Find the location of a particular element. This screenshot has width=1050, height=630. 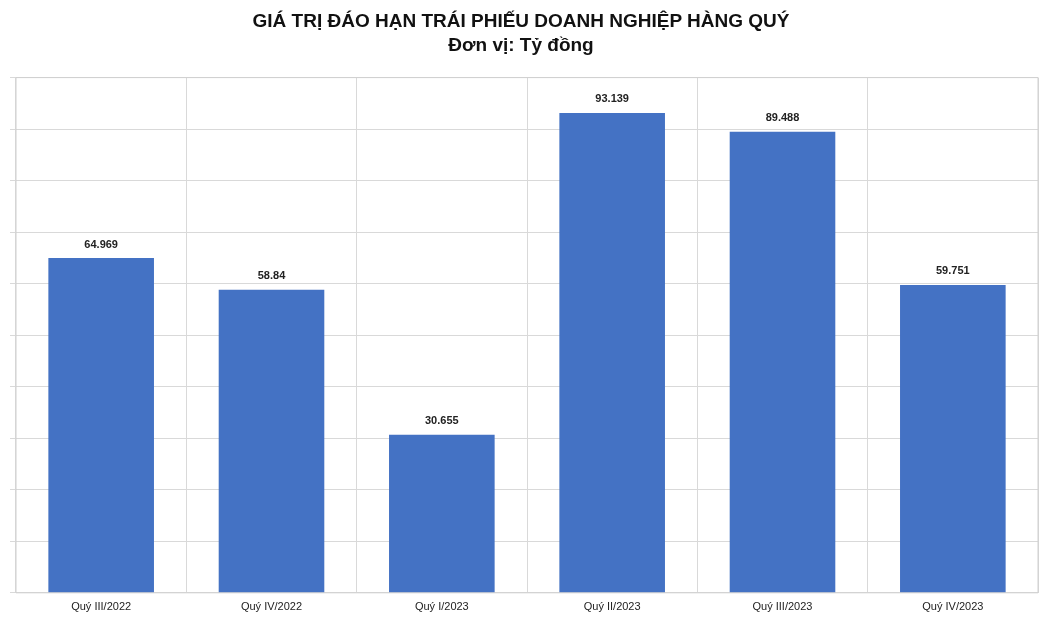

data-label: 58.84 is located at coordinates (272, 275).